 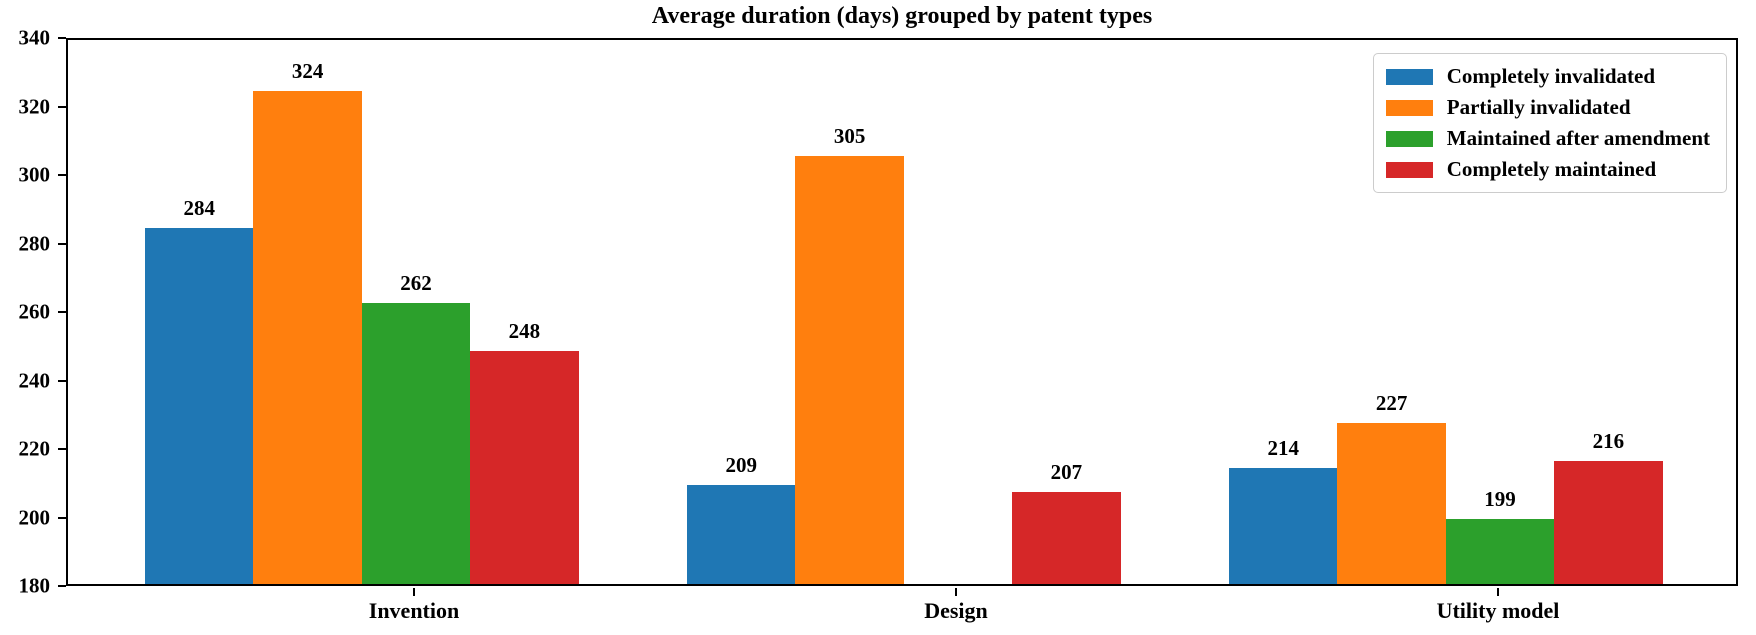 I want to click on bar-invention-completely-maintained, so click(x=524, y=467).